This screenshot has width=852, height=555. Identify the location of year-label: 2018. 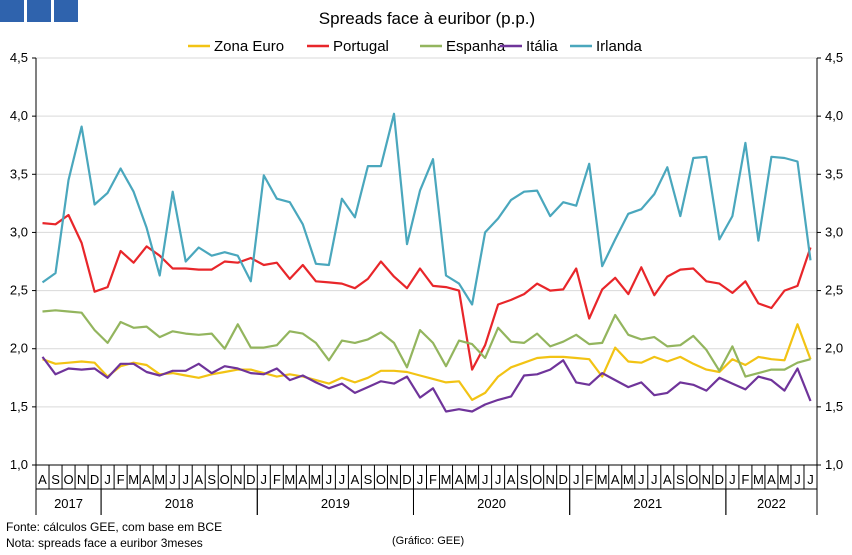
(179, 503).